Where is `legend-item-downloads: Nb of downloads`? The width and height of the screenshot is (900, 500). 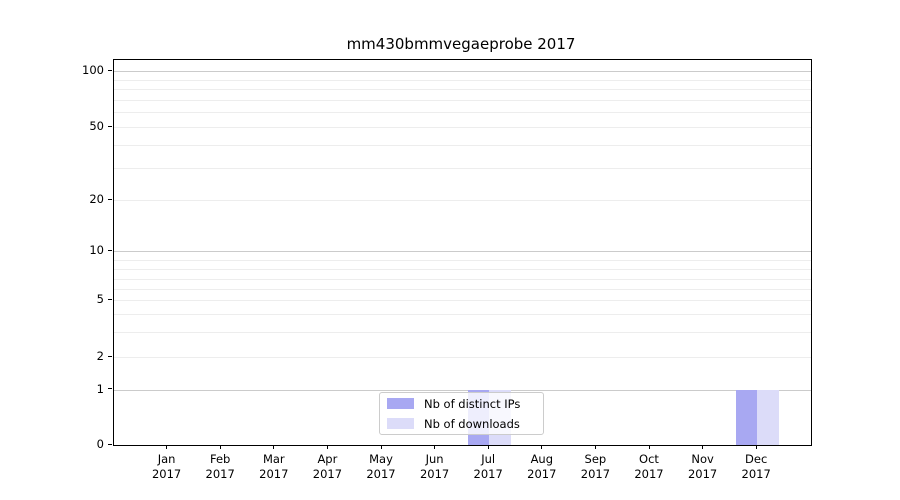
legend-item-downloads: Nb of downloads is located at coordinates (461, 423).